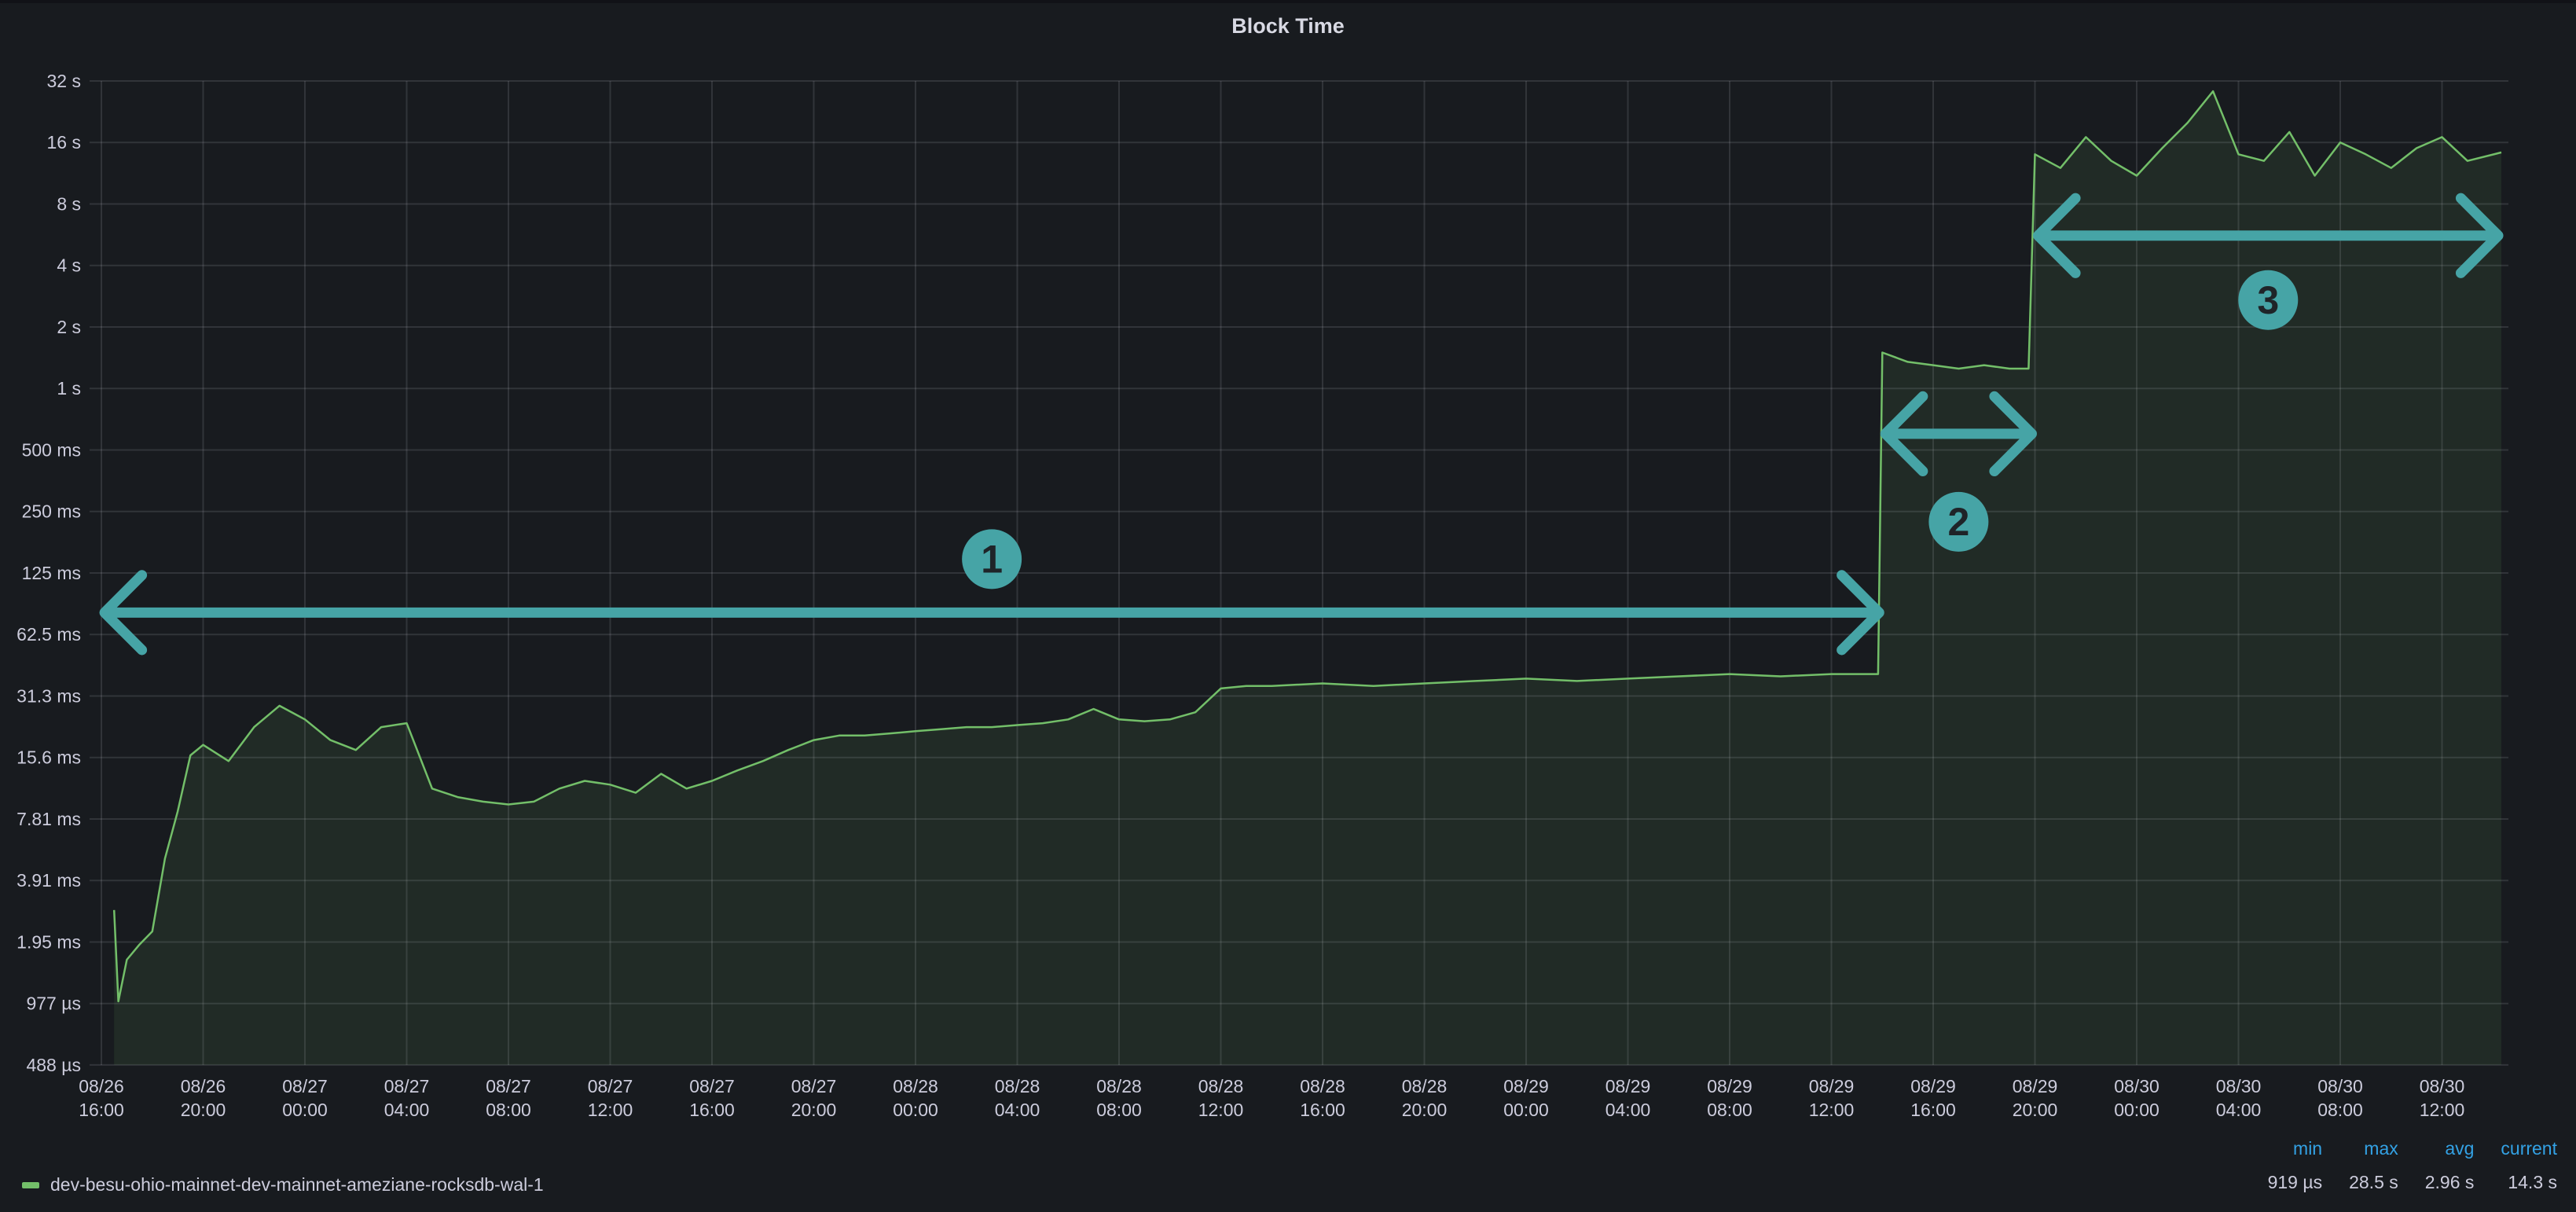 Image resolution: width=2576 pixels, height=1212 pixels. Describe the element at coordinates (49, 695) in the screenshot. I see `y-tick-label: 31.3 ms` at that location.